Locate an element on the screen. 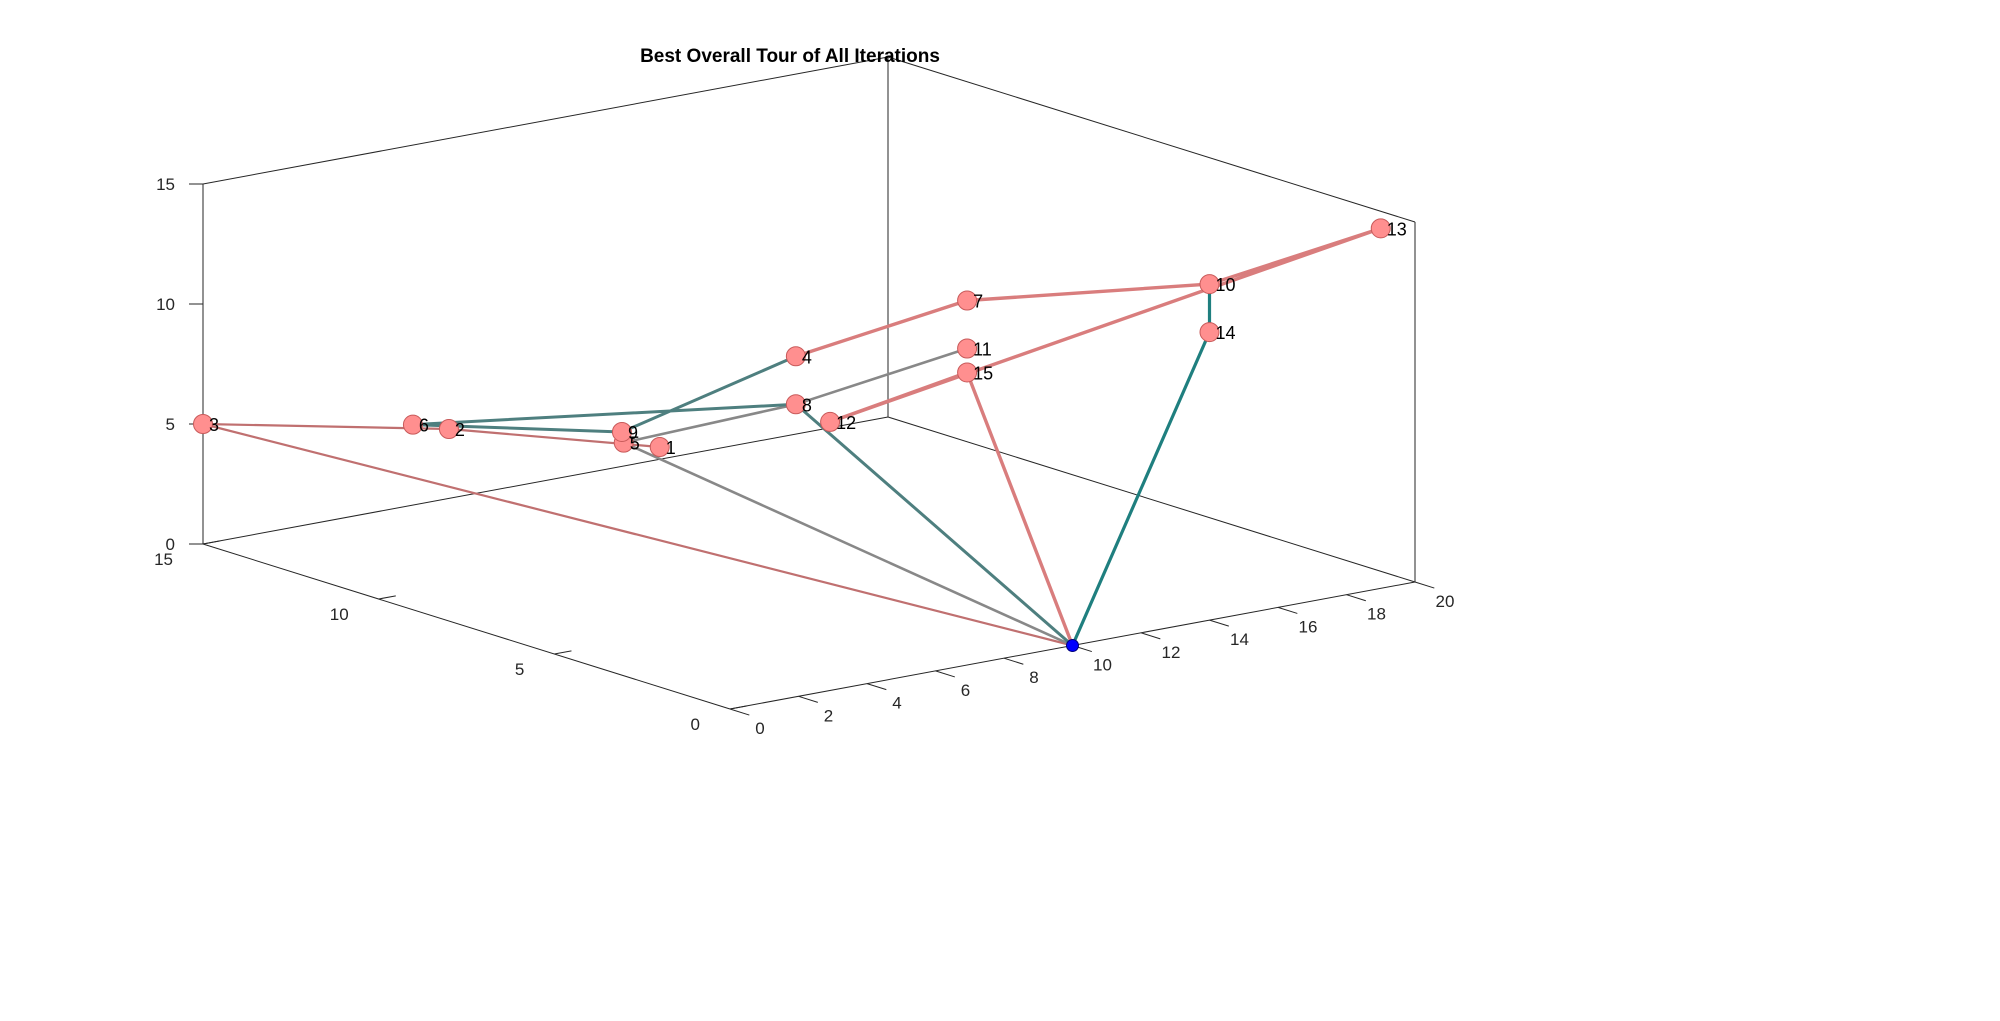 The image size is (2000, 1021). node-label-7: 7 is located at coordinates (978, 302).